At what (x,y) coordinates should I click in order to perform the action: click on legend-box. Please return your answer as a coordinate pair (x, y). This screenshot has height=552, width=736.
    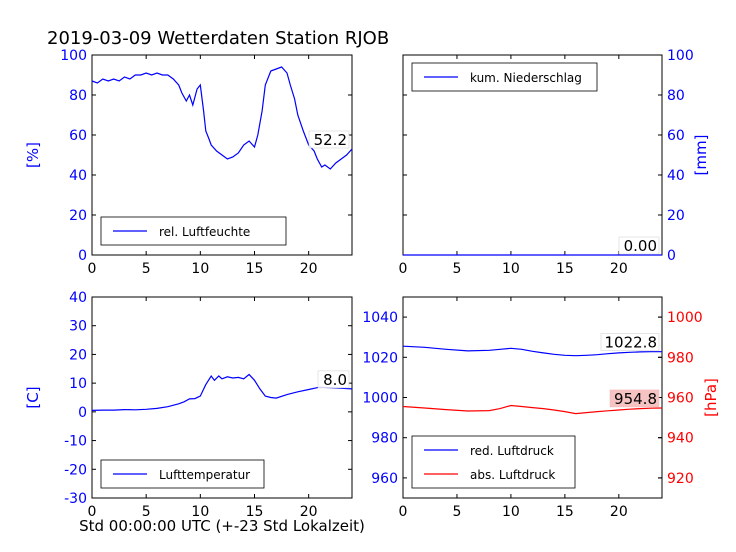
    Looking at the image, I should click on (493, 462).